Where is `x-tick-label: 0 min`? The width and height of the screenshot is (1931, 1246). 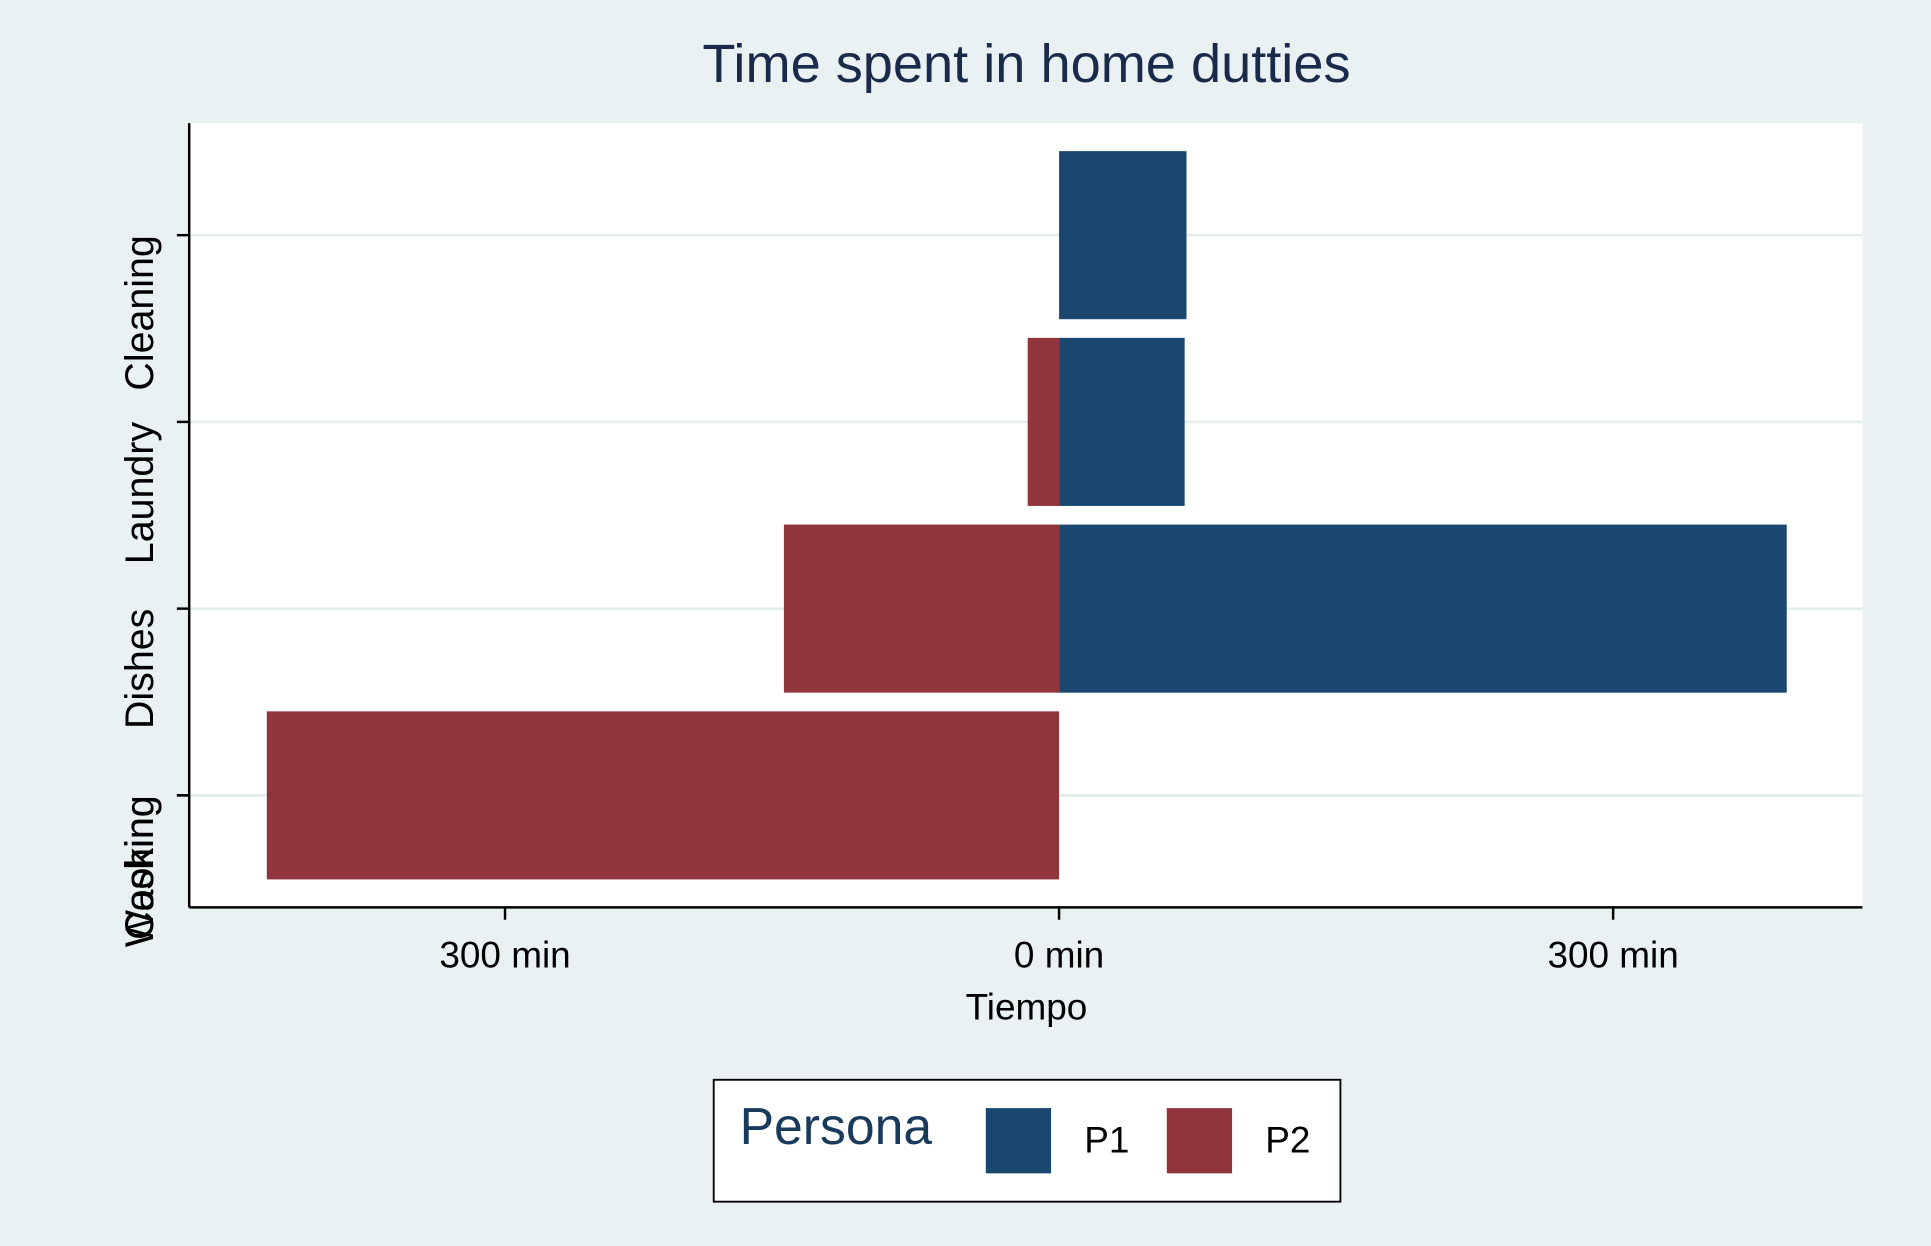
x-tick-label: 0 min is located at coordinates (1059, 955).